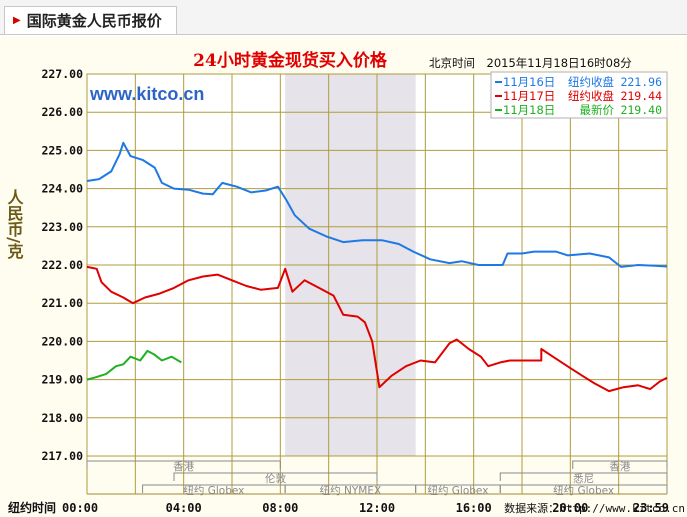 The width and height of the screenshot is (687, 517). I want to click on y-tick-label: 227.00, so click(62, 74).